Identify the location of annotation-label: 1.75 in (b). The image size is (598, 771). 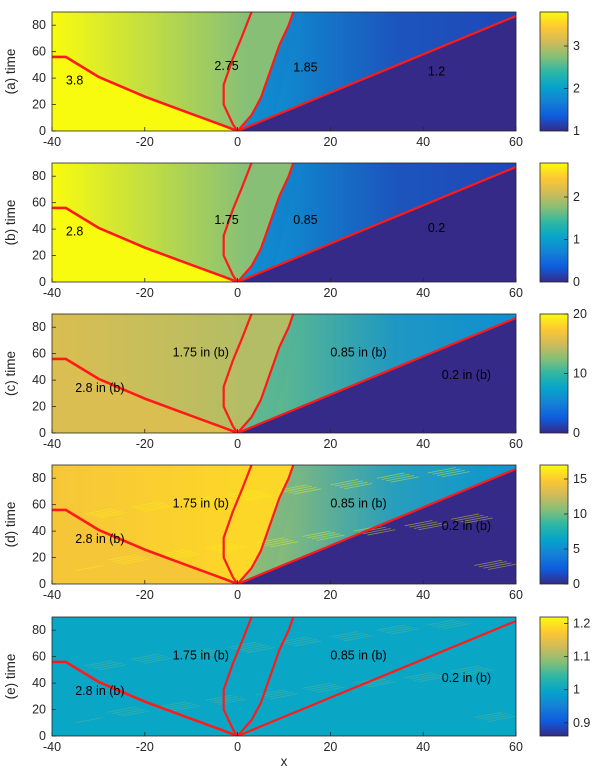
(201, 503).